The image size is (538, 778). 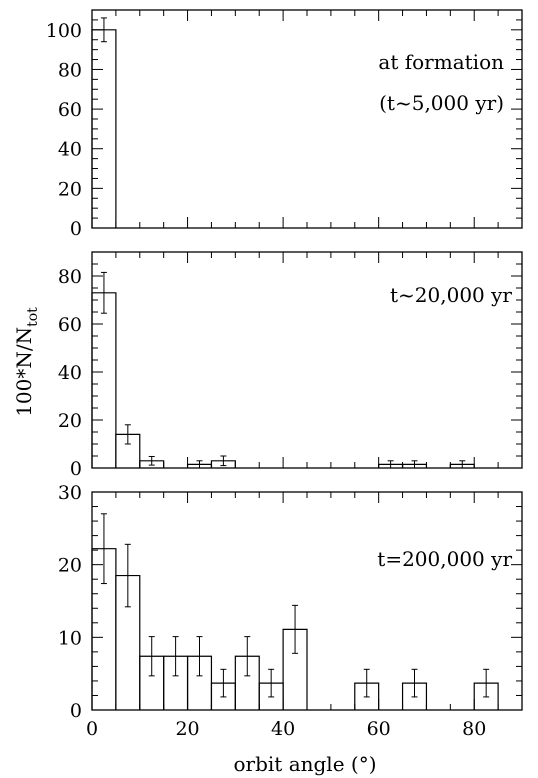 What do you see at coordinates (305, 764) in the screenshot?
I see `x-axis-label: orbit angle (°)` at bounding box center [305, 764].